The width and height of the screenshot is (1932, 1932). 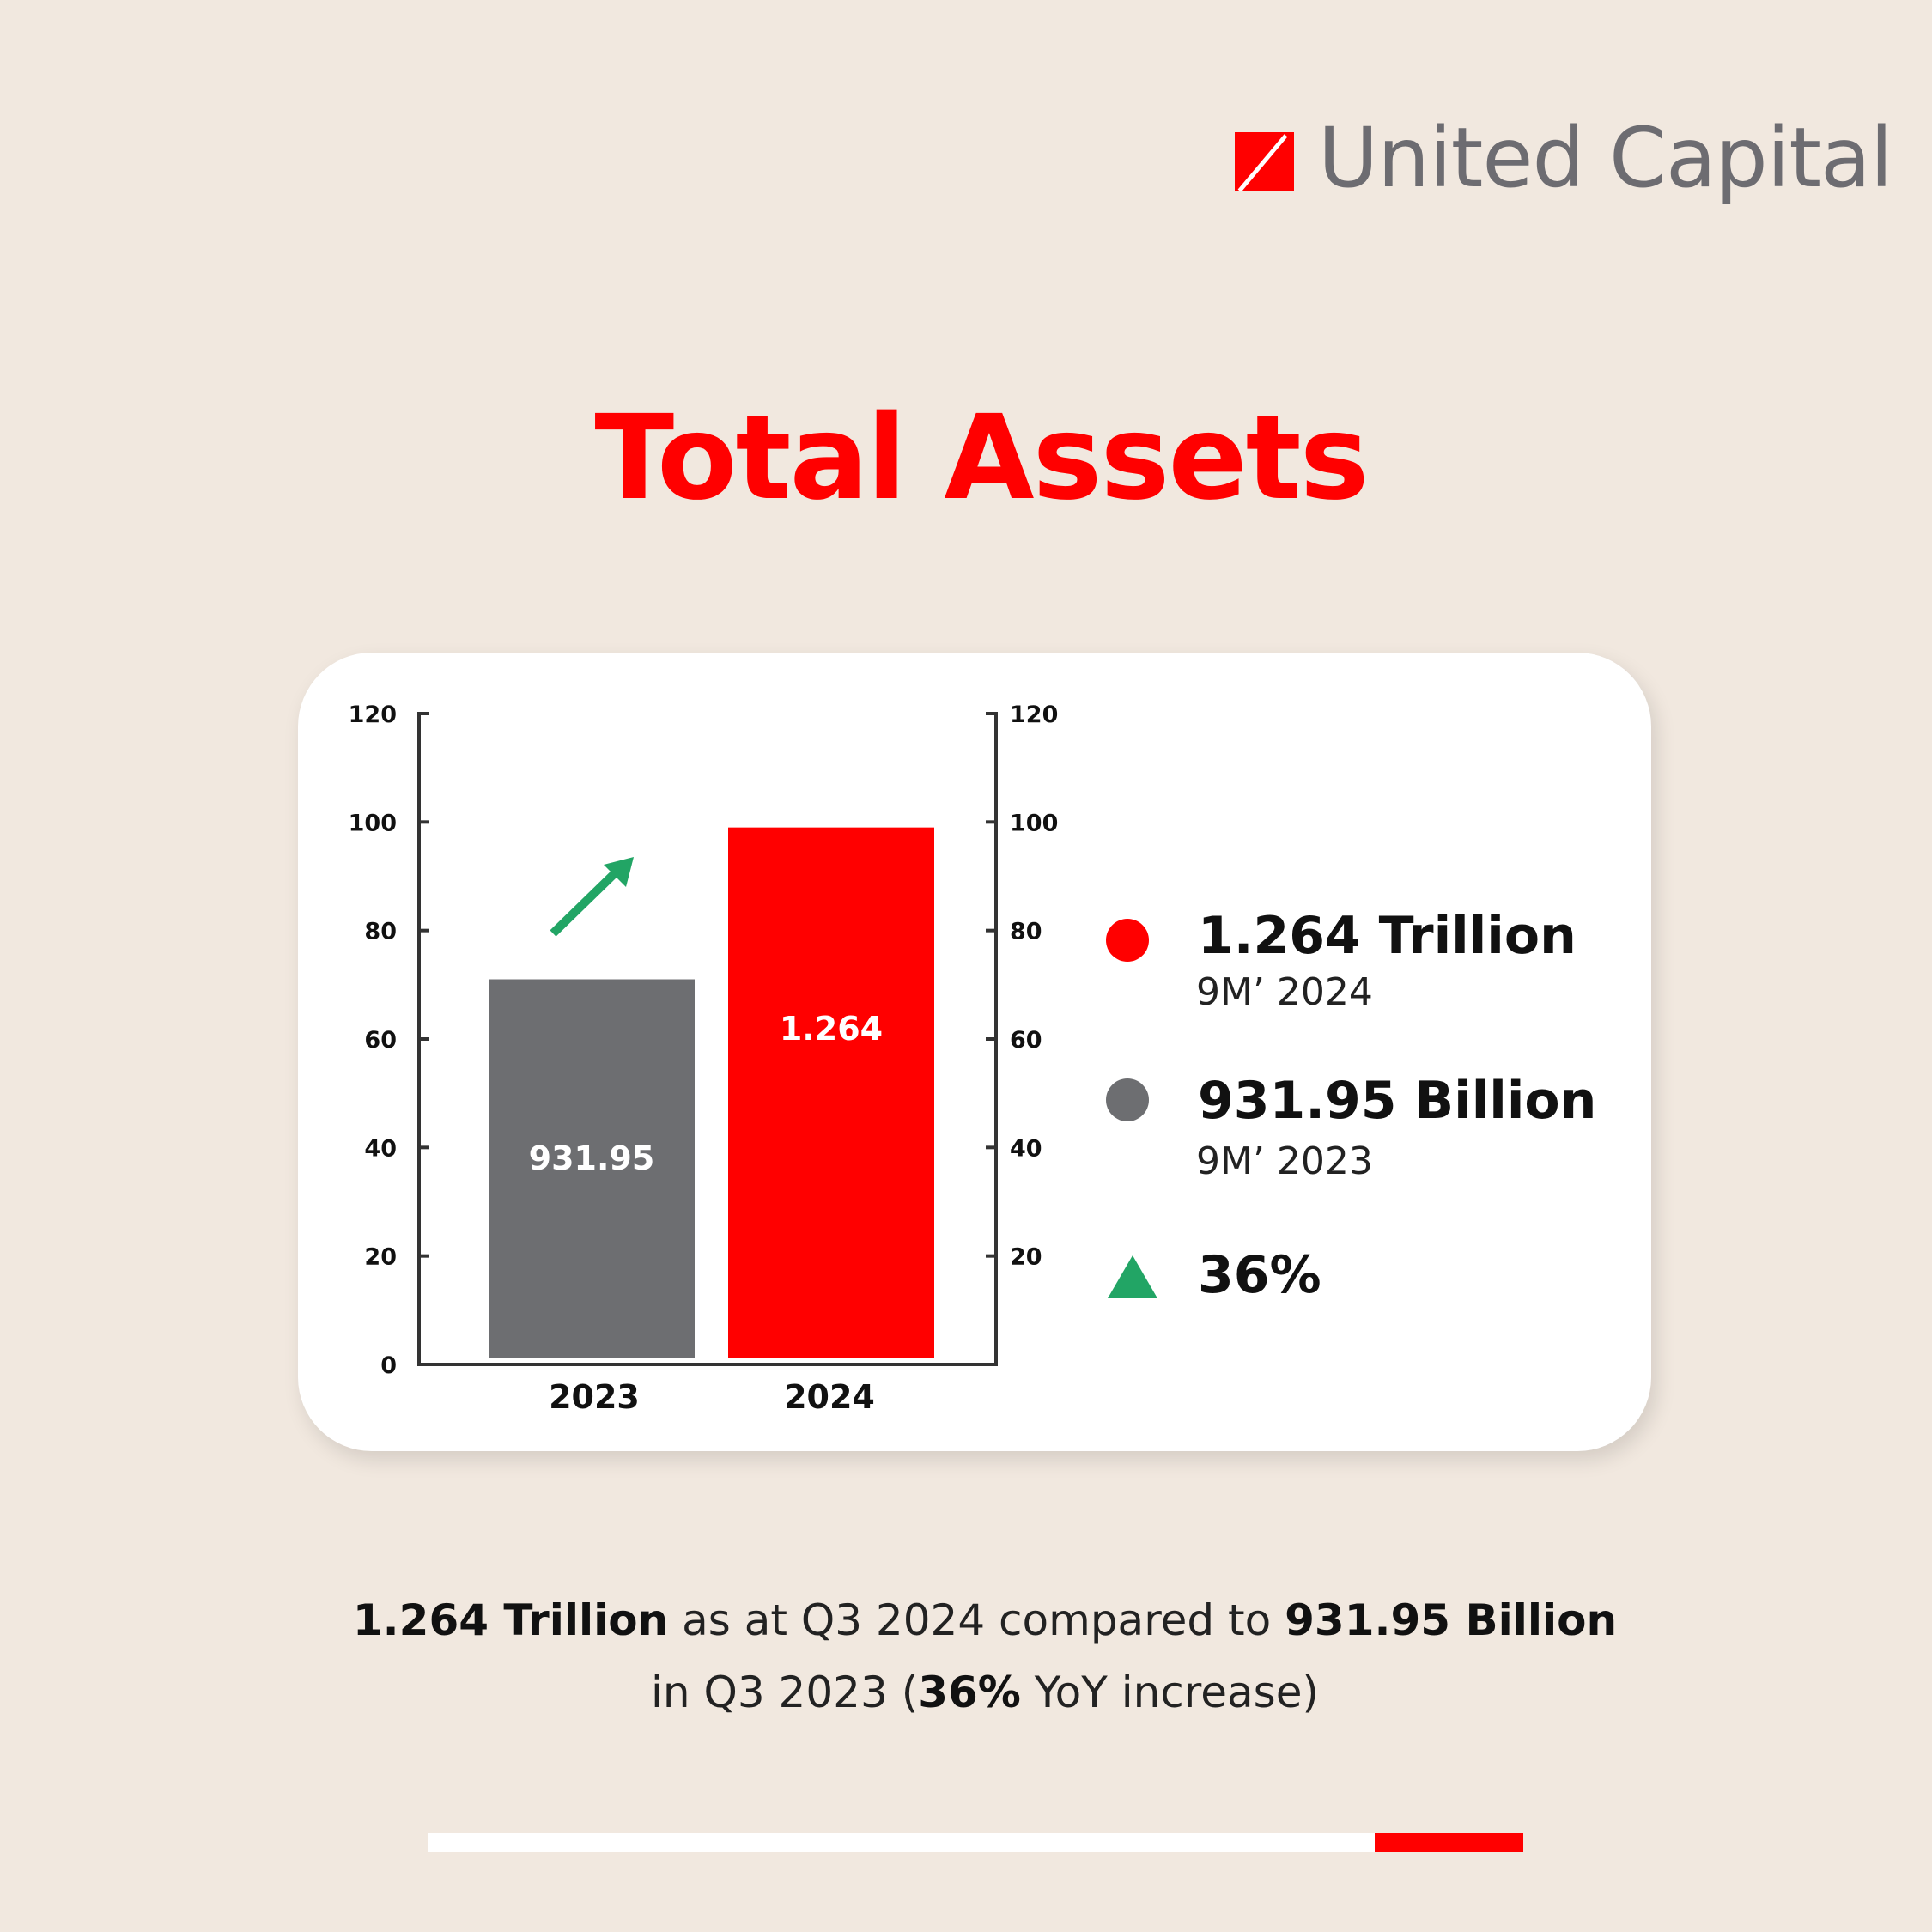 I want to click on caption-bold: 1.264 Trillion, so click(x=510, y=1620).